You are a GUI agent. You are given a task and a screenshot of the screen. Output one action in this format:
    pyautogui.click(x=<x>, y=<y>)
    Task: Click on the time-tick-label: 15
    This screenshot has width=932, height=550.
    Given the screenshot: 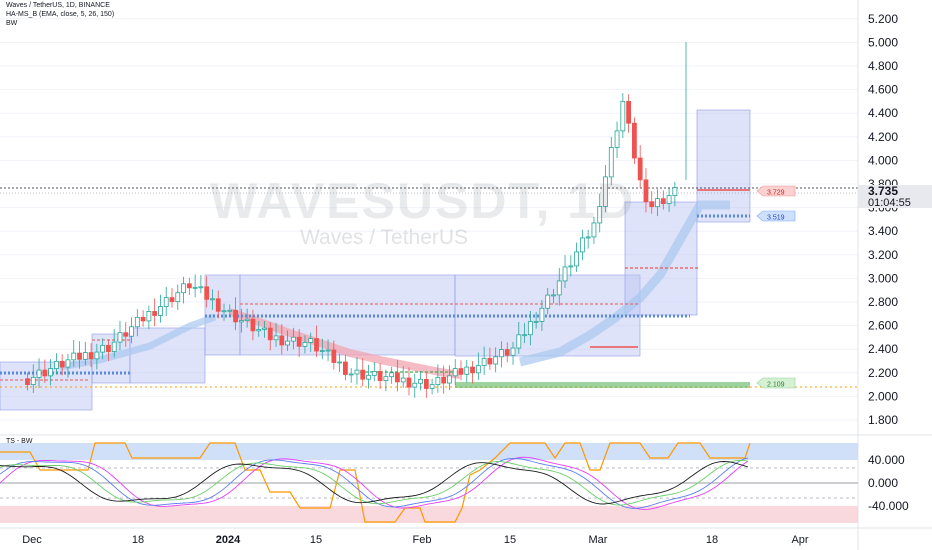 What is the action you would take?
    pyautogui.click(x=510, y=540)
    